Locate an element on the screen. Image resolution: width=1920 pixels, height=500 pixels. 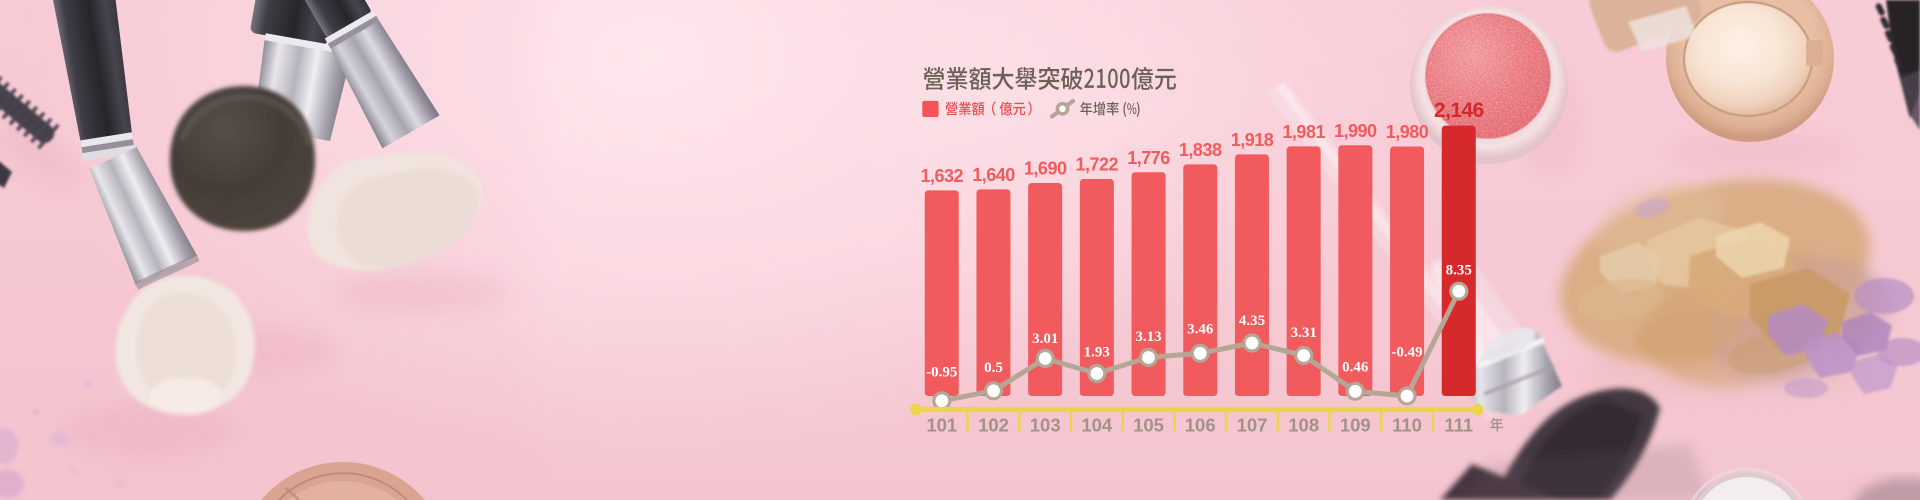
svg-text: 1,838 is located at coordinates (1200, 150).